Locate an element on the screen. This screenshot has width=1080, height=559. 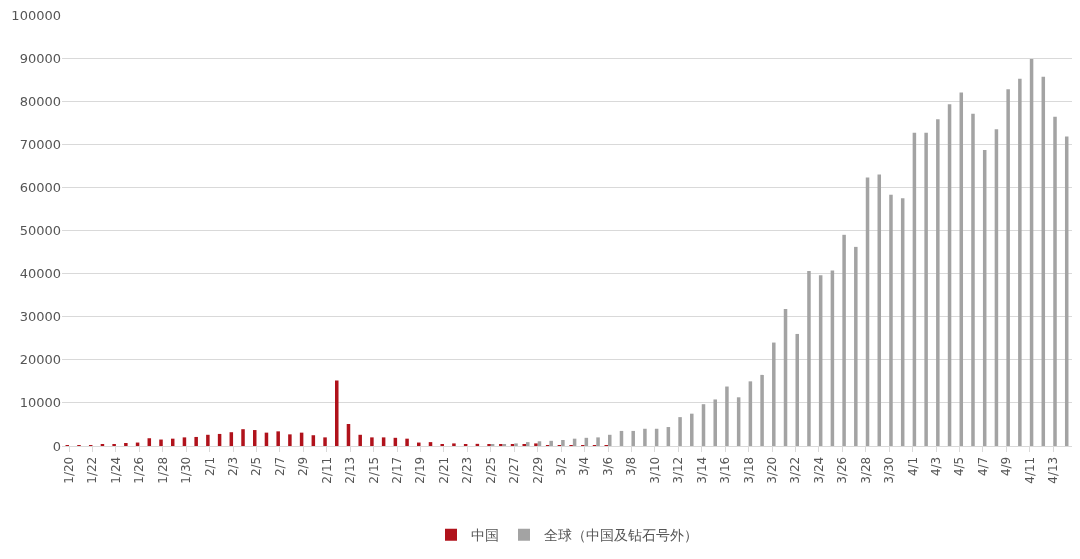
x-tick-label: 2/9 is located at coordinates (303, 466).